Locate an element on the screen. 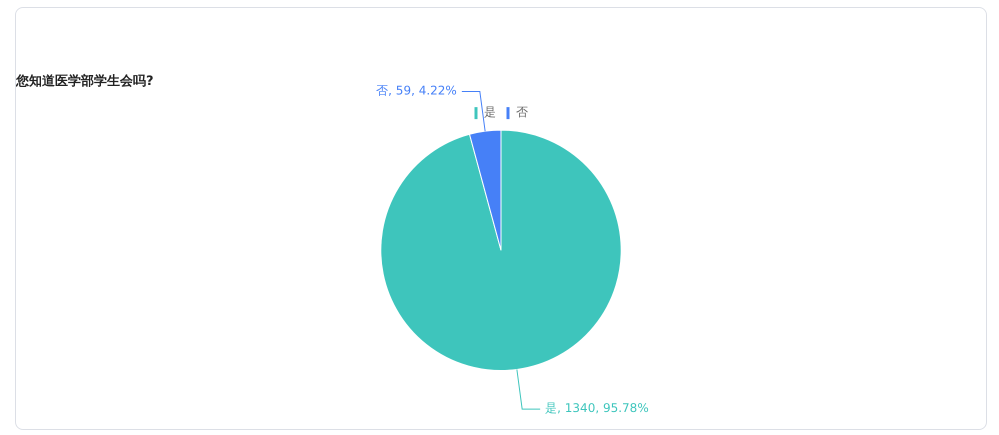  legend-label: 否 is located at coordinates (522, 112).